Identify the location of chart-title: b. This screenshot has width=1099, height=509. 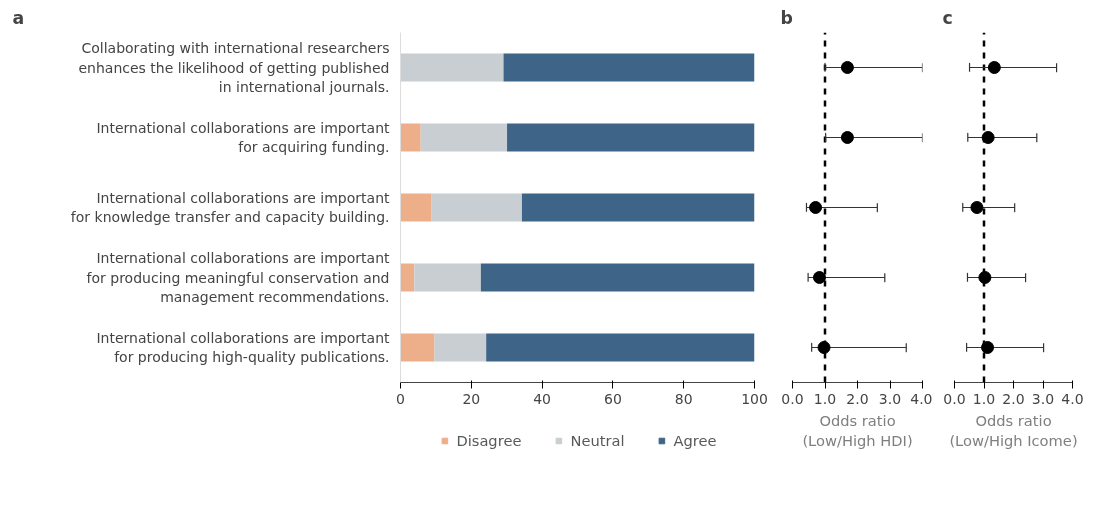
(786, 17).